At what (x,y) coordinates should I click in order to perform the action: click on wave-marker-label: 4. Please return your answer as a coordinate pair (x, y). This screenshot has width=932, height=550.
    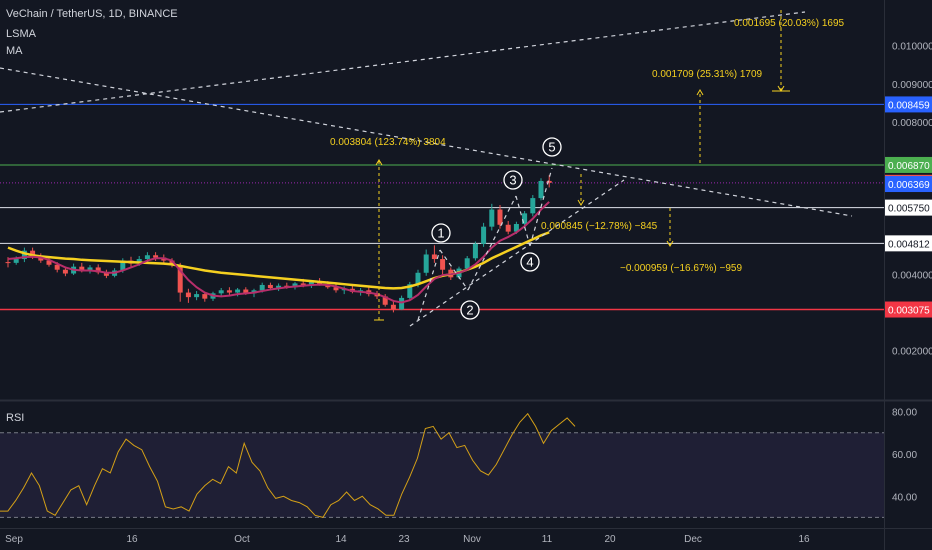
    Looking at the image, I should click on (529, 262).